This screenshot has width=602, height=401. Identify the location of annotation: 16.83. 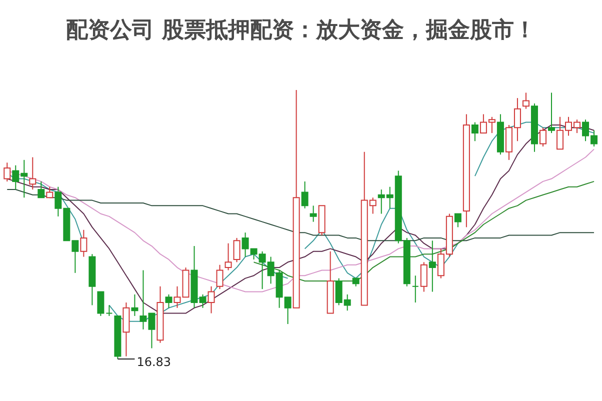
(154, 362).